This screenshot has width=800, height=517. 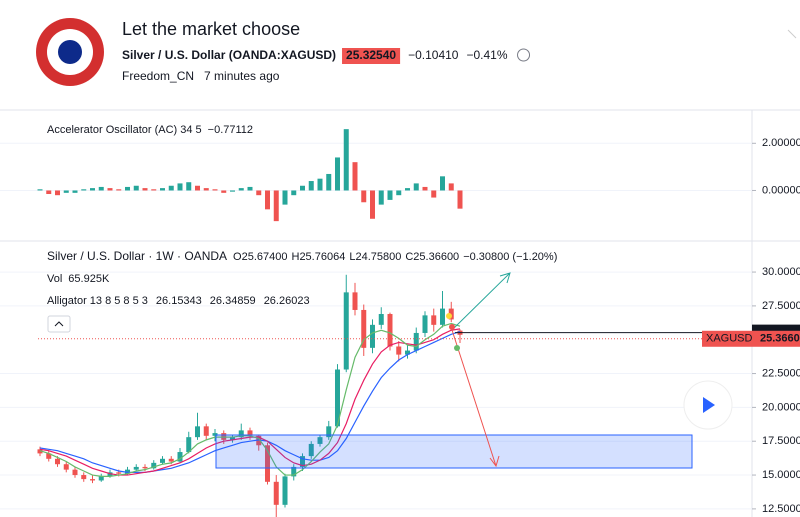 What do you see at coordinates (781, 190) in the screenshot?
I see `y-tick-label: 0.00000` at bounding box center [781, 190].